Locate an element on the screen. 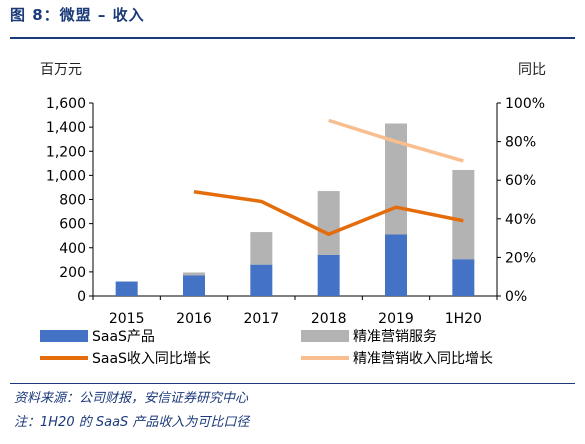 The width and height of the screenshot is (585, 444). right-axis-unit: 同比 is located at coordinates (532, 70).